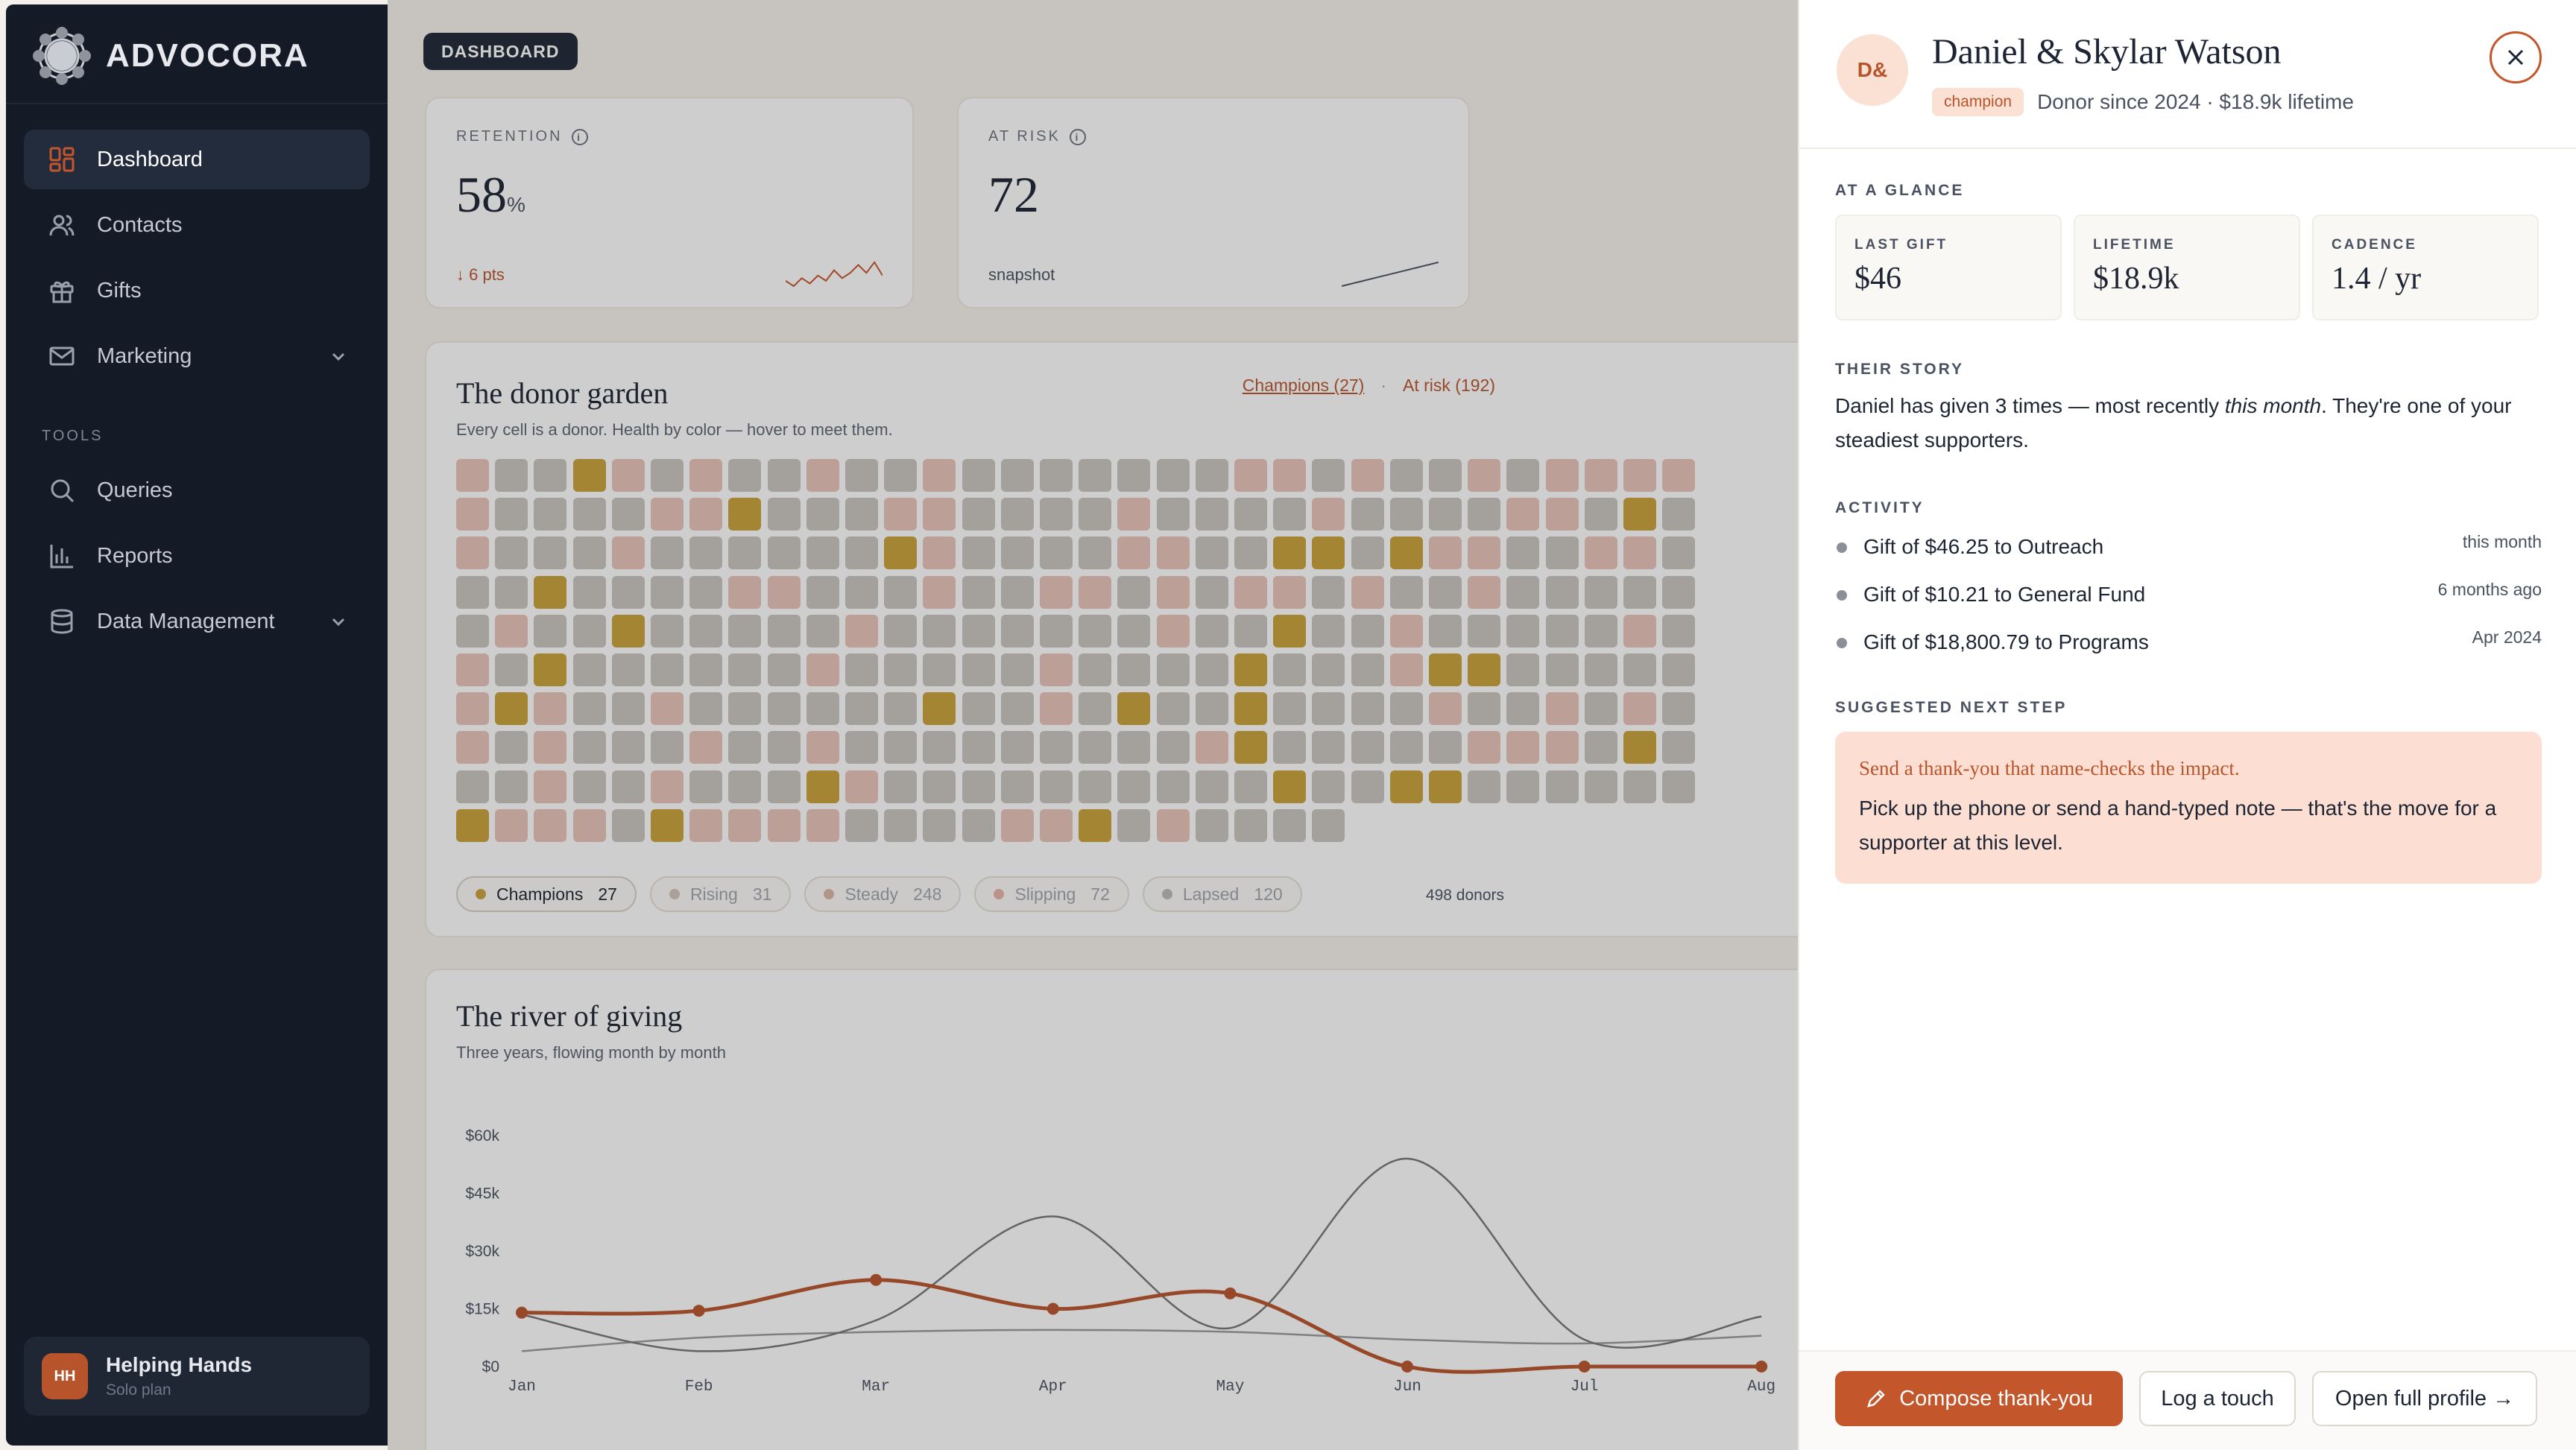 This screenshot has width=2576, height=1450. What do you see at coordinates (170, 55) in the screenshot?
I see `brand: ADVOCORA` at bounding box center [170, 55].